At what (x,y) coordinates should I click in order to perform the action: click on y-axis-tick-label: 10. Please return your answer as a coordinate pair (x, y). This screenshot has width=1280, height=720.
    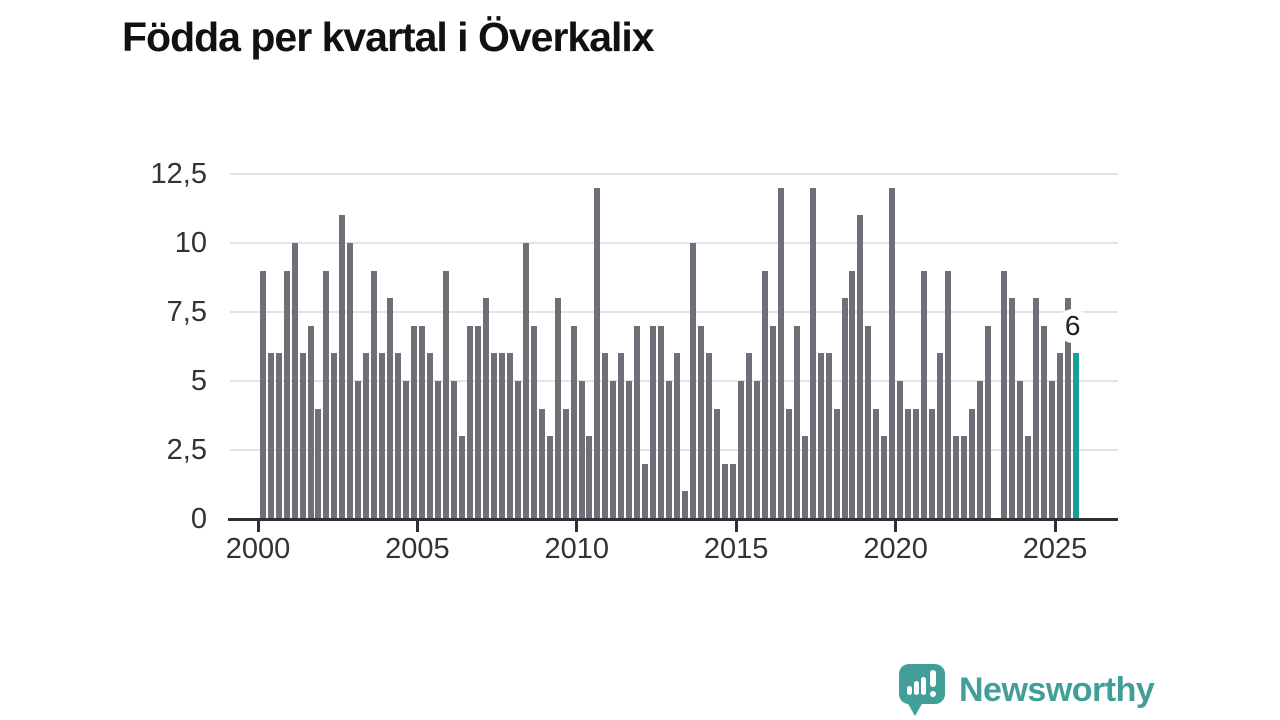
    Looking at the image, I should click on (190, 243).